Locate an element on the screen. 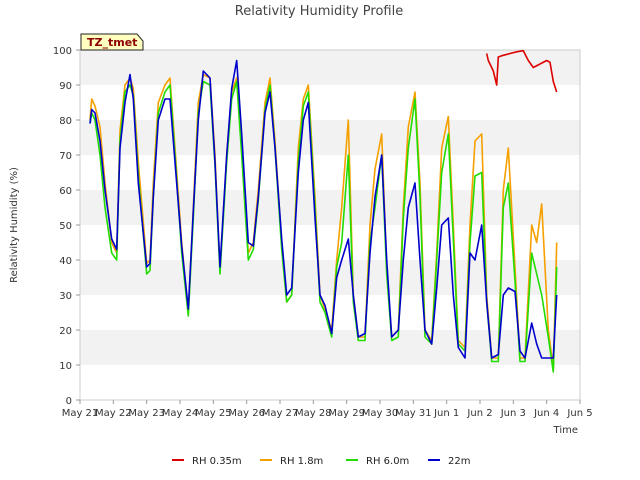 Image resolution: width=640 pixels, height=480 pixels. chart-title: Relativity Humidity Profile is located at coordinates (319, 11).